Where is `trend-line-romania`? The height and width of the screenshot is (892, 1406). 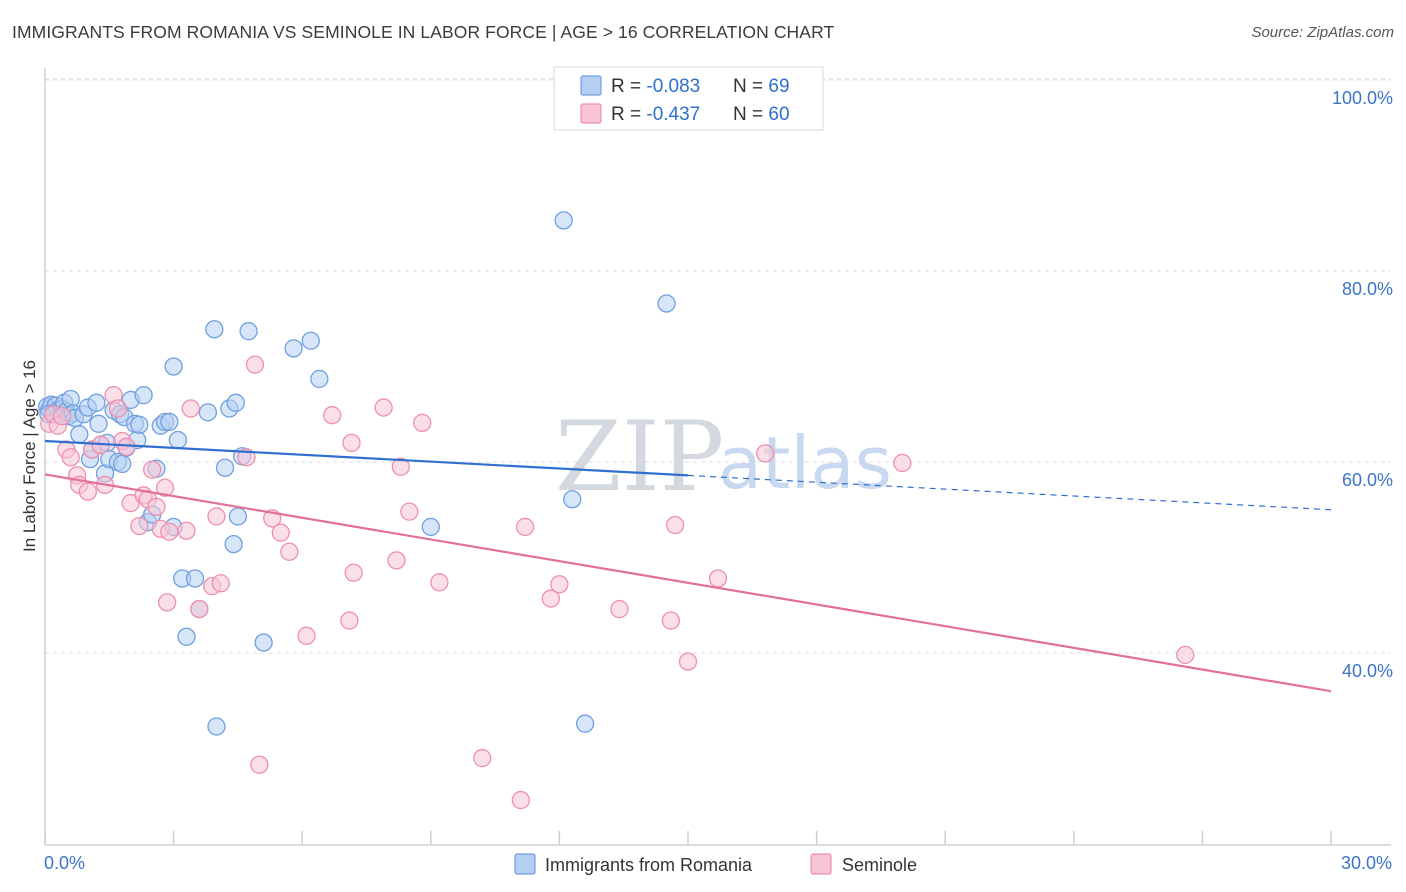 trend-line-romania is located at coordinates (366, 458).